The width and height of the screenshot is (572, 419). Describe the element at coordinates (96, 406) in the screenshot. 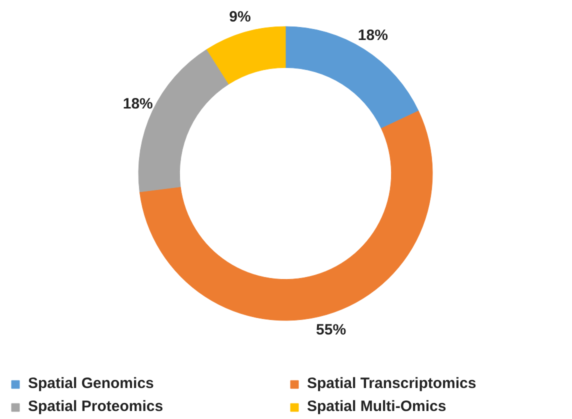

I see `legend-label: Spatial Proteomics` at that location.